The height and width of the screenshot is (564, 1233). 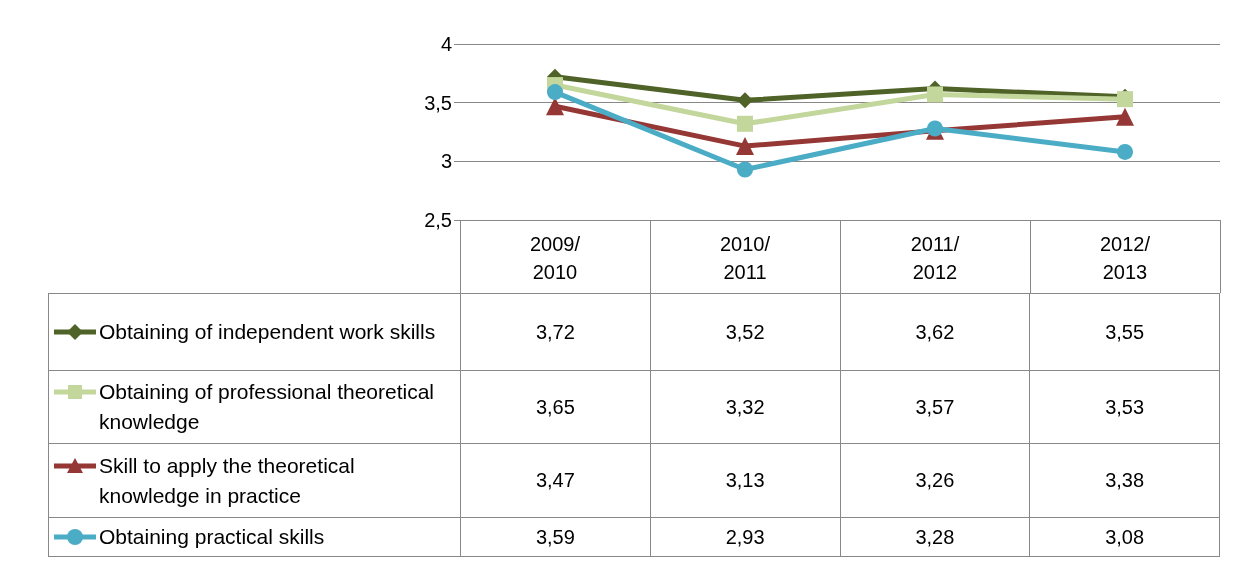 I want to click on data-label: 3,65, so click(x=555, y=407).